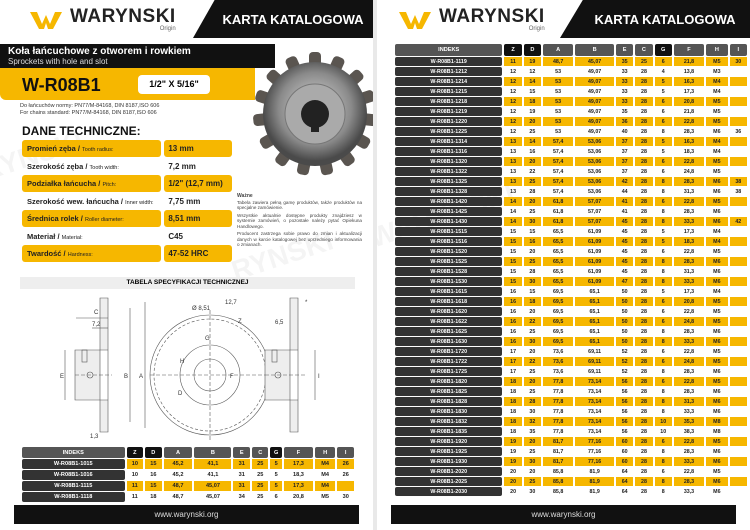 The width and height of the screenshot is (750, 530). Describe the element at coordinates (595, 301) in the screenshot. I see `table-cell: 65,1` at that location.